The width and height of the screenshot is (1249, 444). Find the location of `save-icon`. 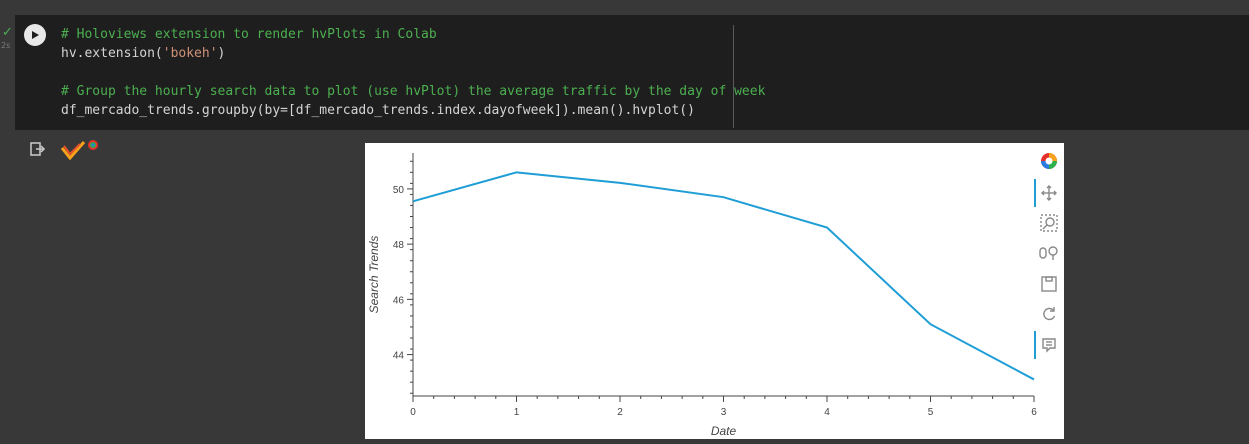

save-icon is located at coordinates (1049, 284).